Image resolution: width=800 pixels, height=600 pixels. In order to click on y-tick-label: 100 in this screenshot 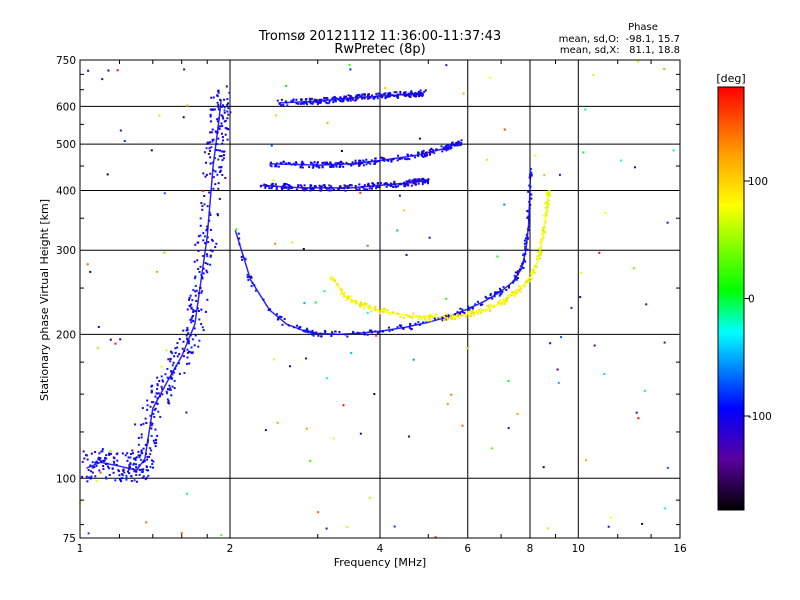, I will do `click(66, 479)`.